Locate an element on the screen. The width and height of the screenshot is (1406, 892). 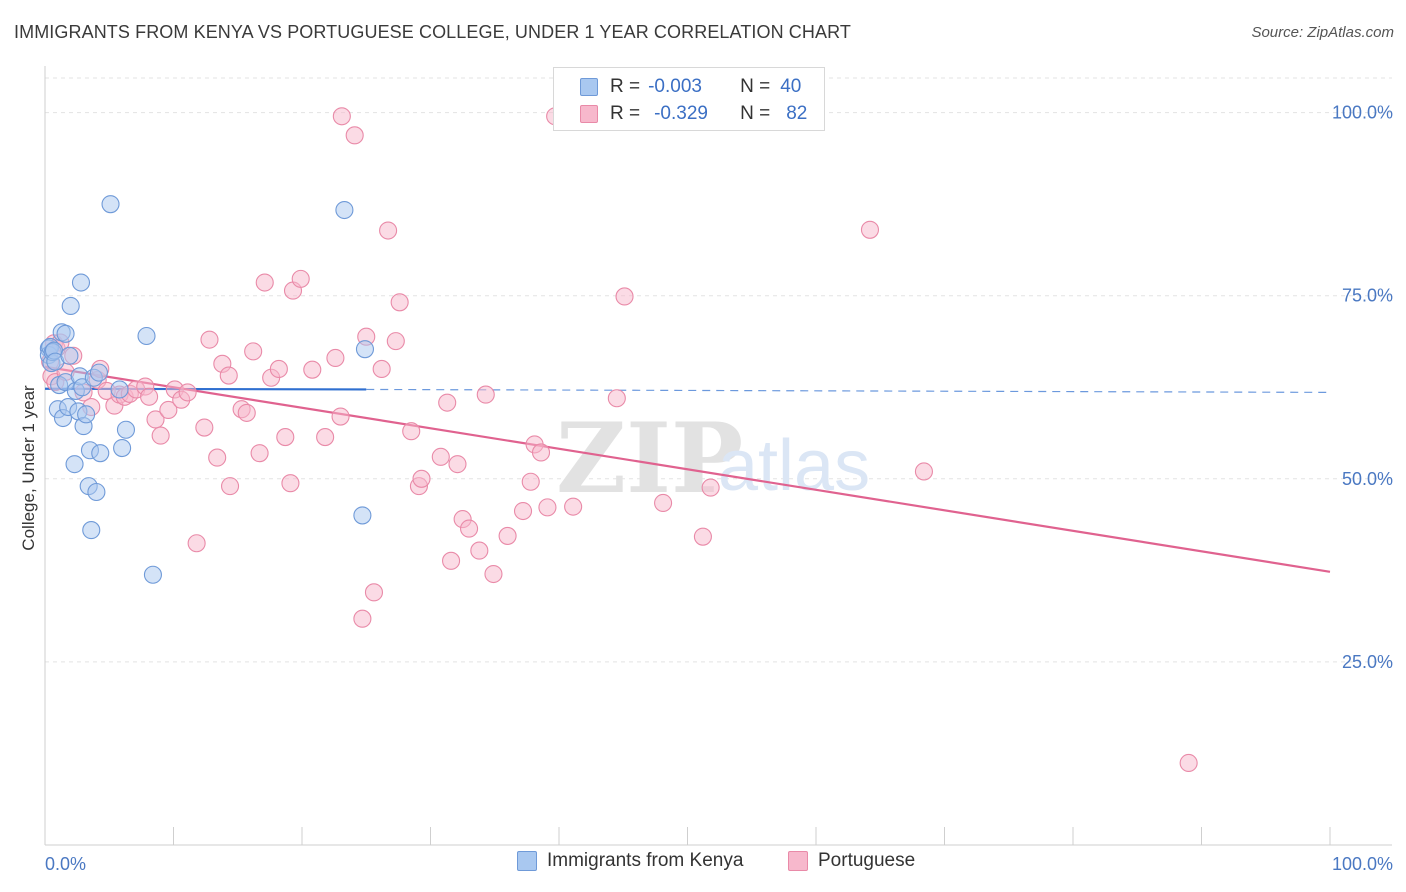
legend-item-portuguese: Portuguese is located at coordinates (851, 861).